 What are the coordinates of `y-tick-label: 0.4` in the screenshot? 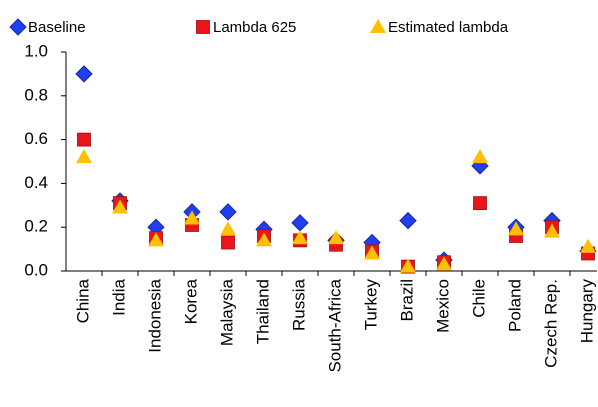 It's located at (36, 182).